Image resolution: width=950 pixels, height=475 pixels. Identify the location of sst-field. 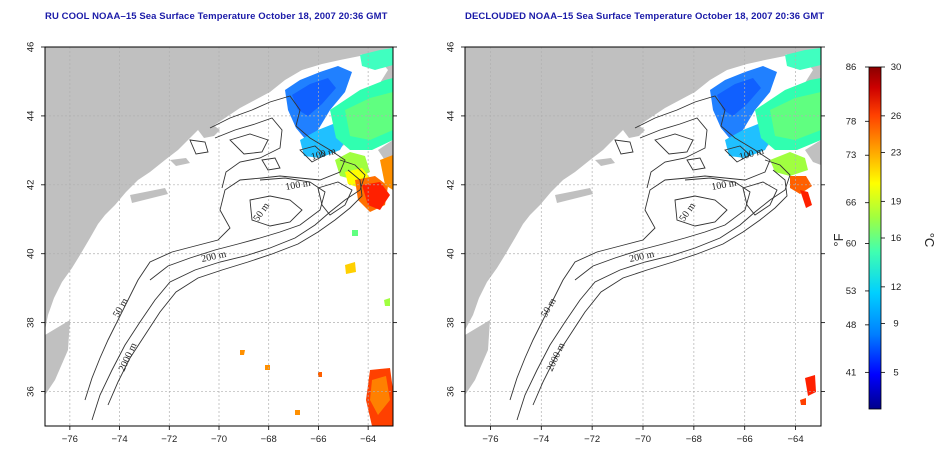
(765, 226).